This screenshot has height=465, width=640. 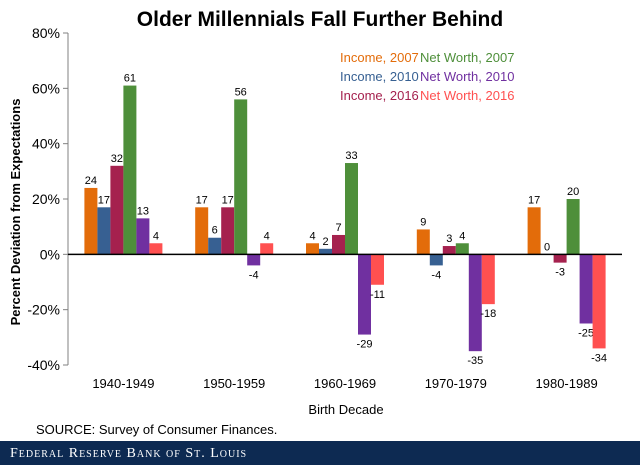 I want to click on legend-entry: Net Worth, 2007, so click(x=467, y=57).